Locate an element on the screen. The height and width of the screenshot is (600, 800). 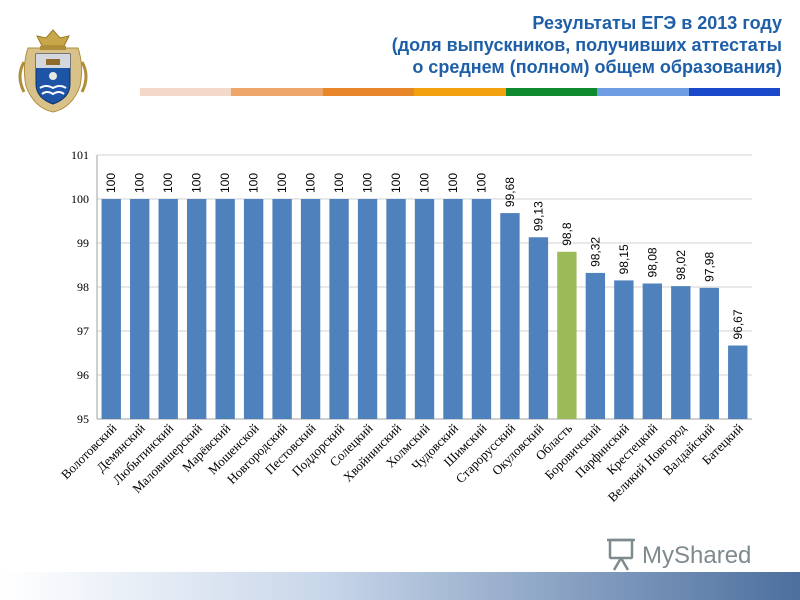
data-label: 98,02 is located at coordinates (681, 265).